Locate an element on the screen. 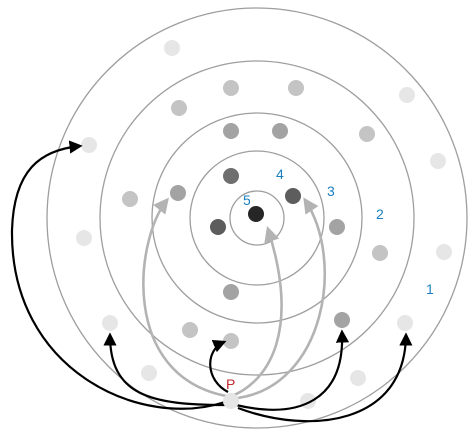 Image resolution: width=468 pixels, height=435 pixels. black-arrow-to-ring-3-right is located at coordinates (292, 370).